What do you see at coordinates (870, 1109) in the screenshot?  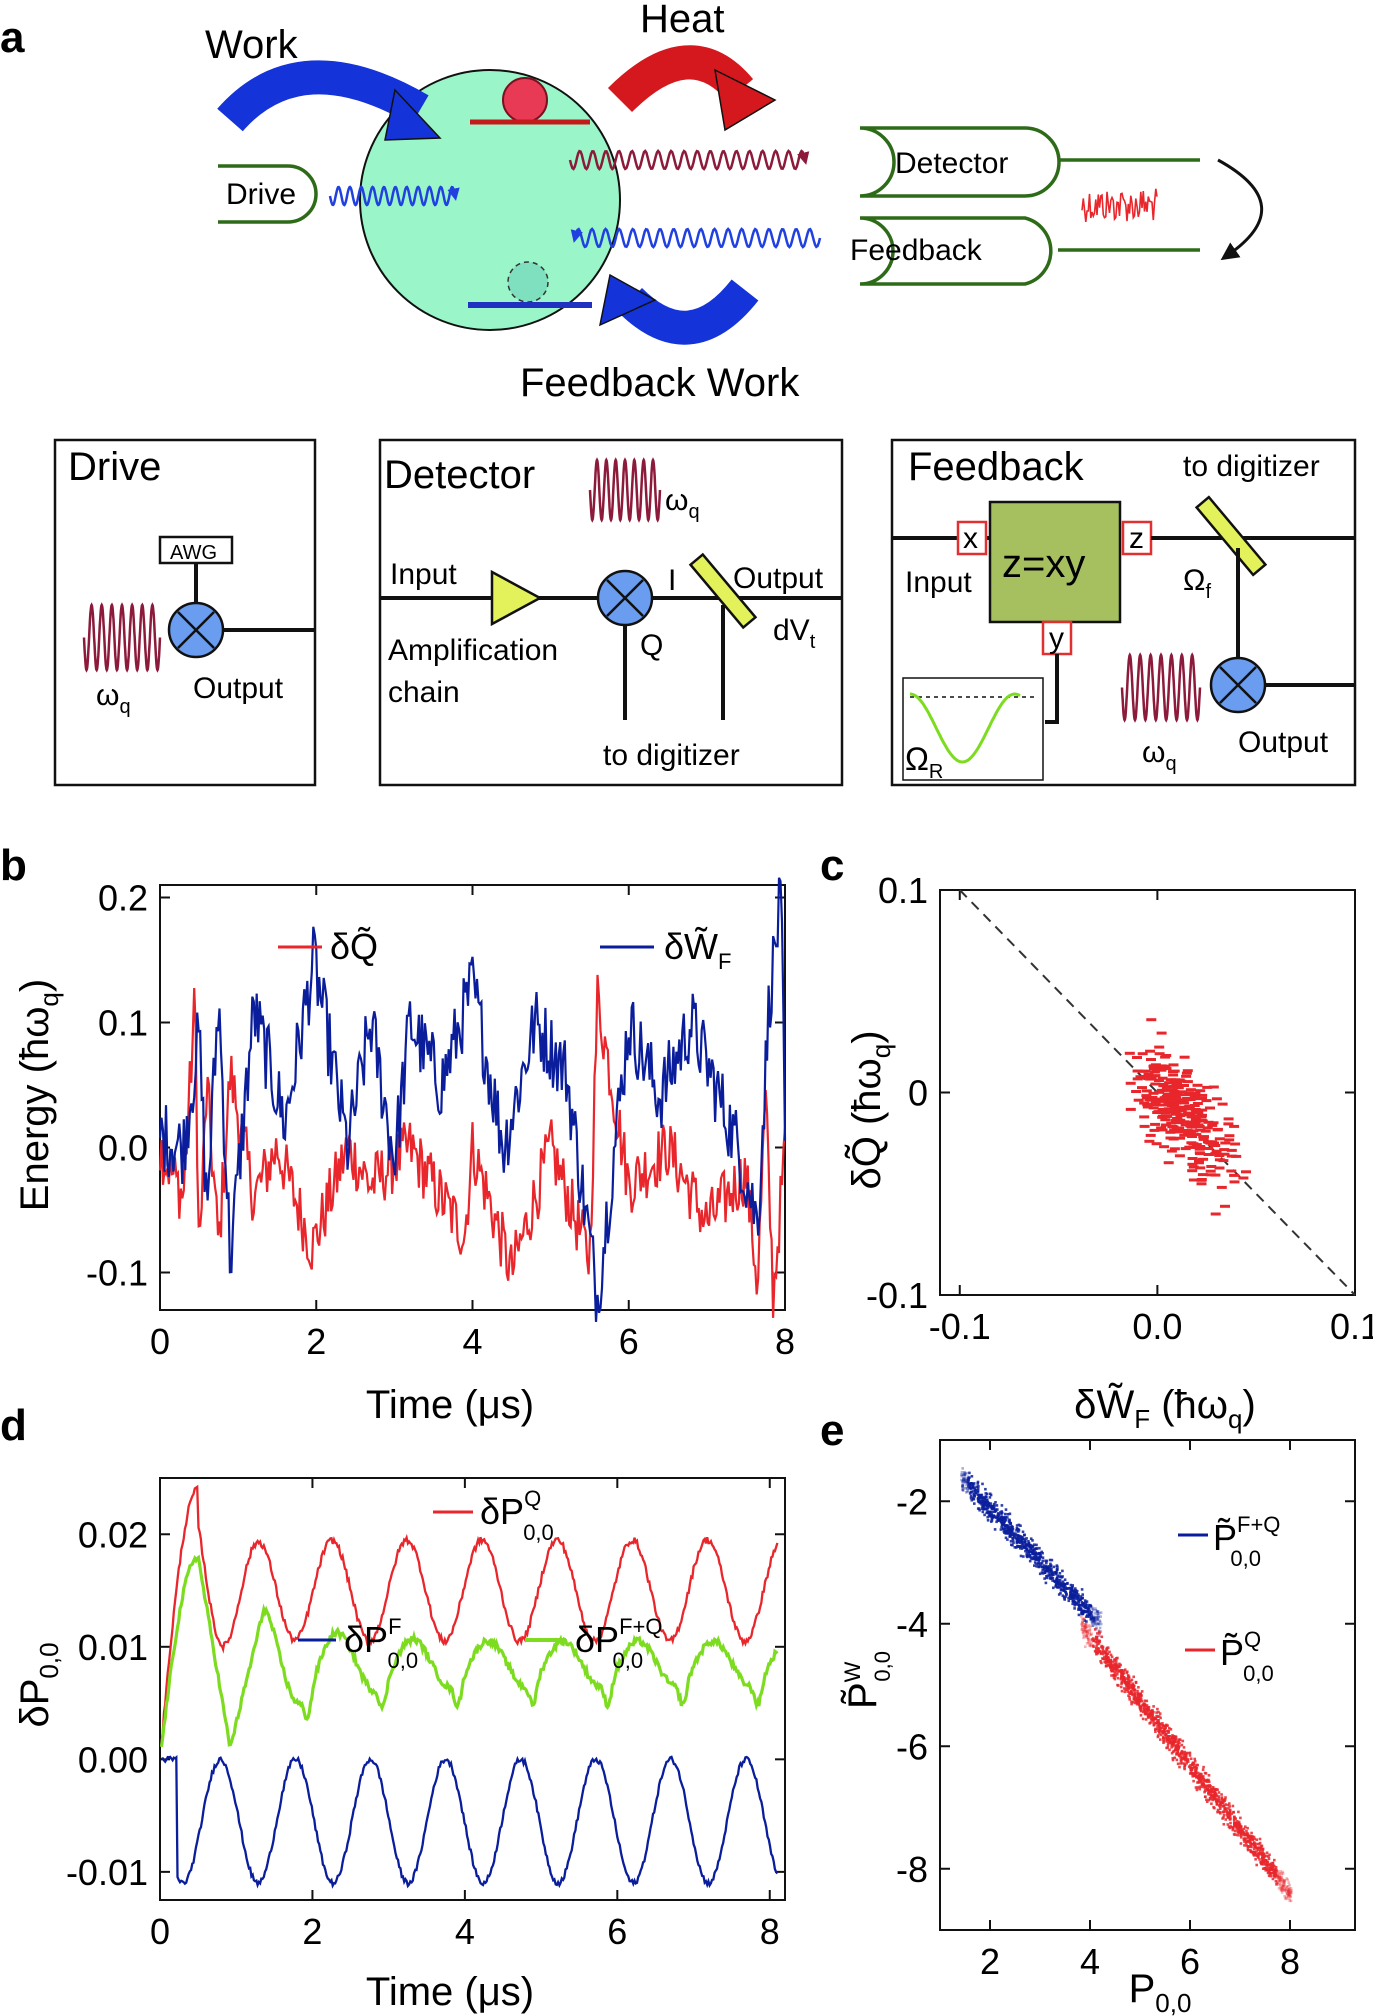 I see `panel-c-ylabel: δQ̃ (ħωq)` at bounding box center [870, 1109].